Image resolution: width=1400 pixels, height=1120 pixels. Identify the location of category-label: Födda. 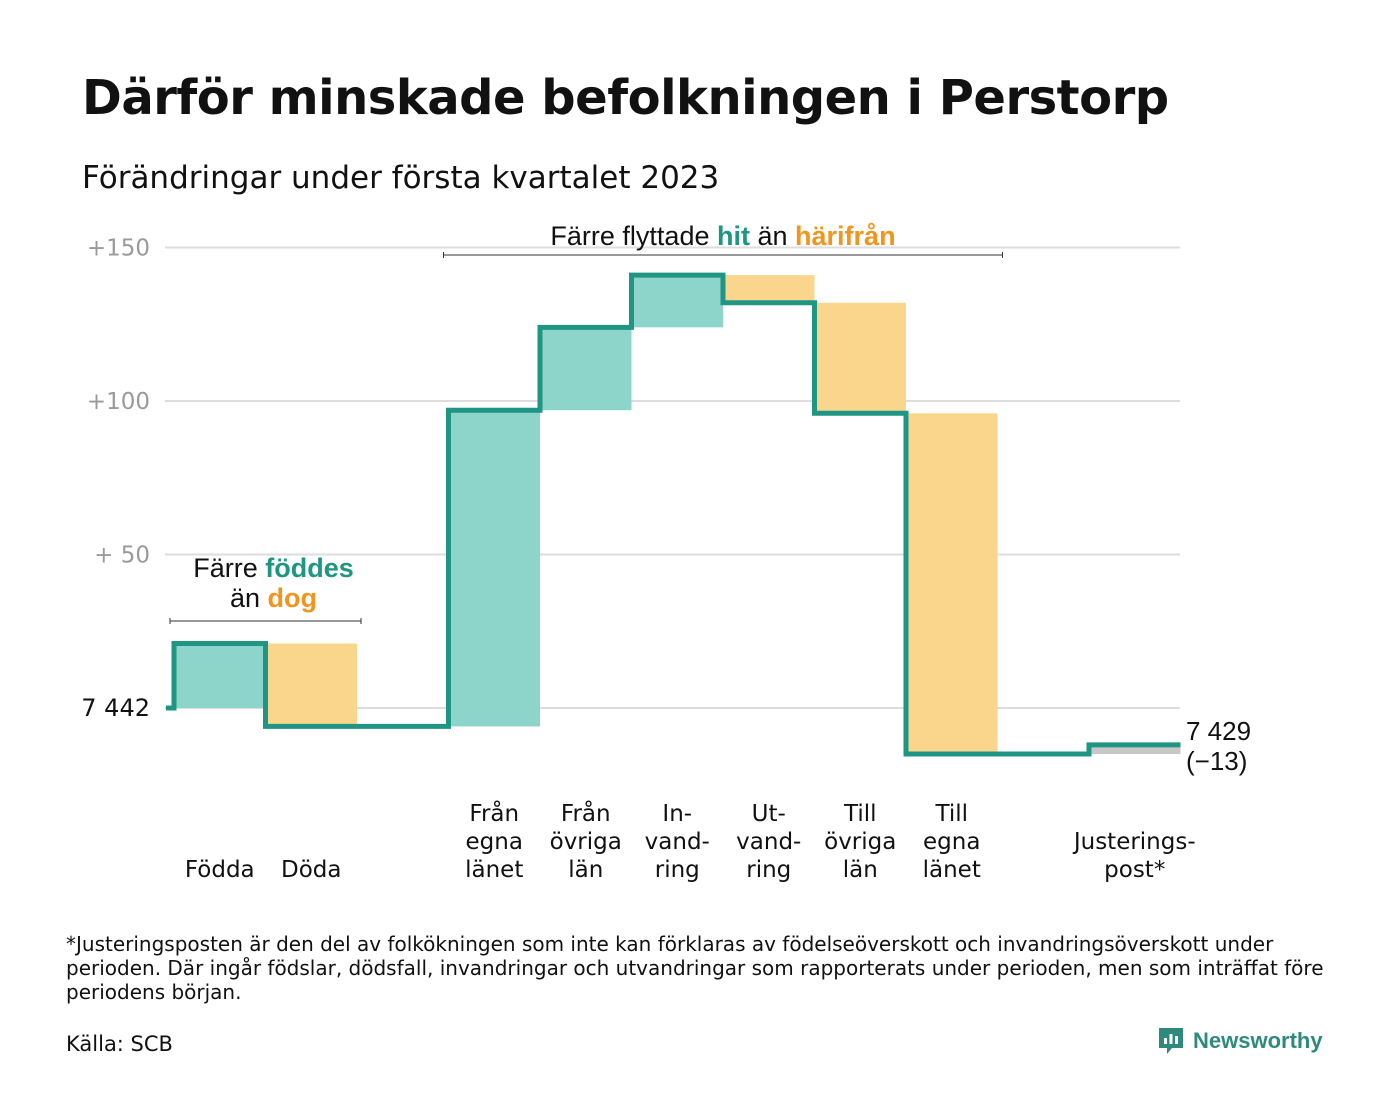
(220, 870).